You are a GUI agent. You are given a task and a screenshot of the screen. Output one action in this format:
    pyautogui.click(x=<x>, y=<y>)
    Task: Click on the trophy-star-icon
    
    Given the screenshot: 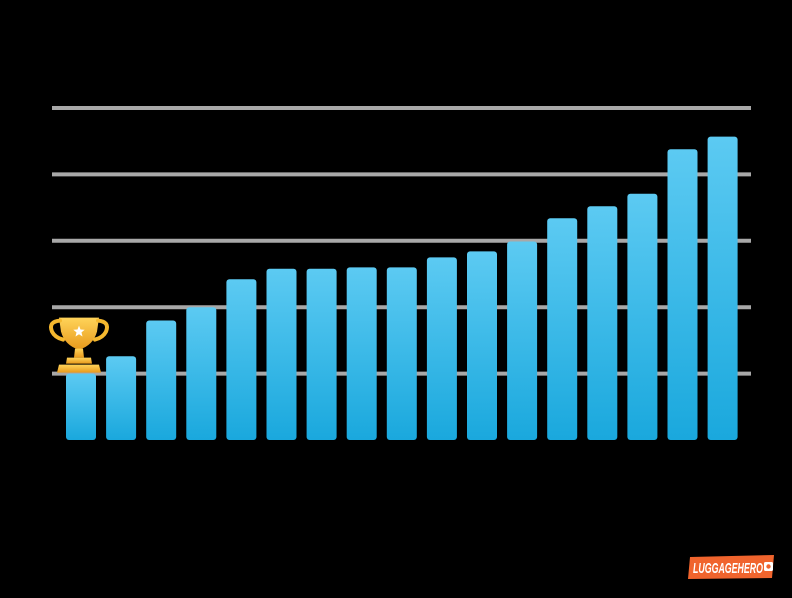 What is the action you would take?
    pyautogui.click(x=79, y=331)
    